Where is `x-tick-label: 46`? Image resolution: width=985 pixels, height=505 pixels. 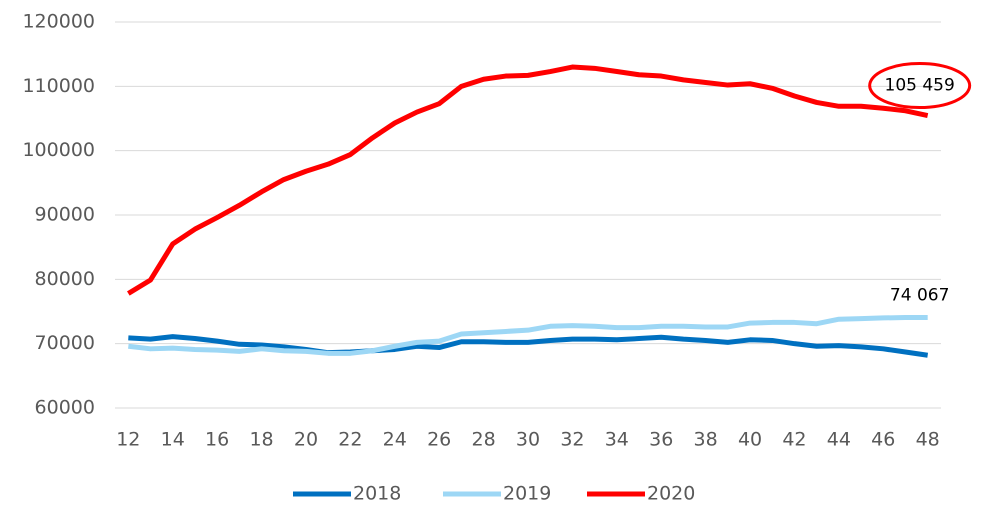 x-tick-label: 46 is located at coordinates (883, 440).